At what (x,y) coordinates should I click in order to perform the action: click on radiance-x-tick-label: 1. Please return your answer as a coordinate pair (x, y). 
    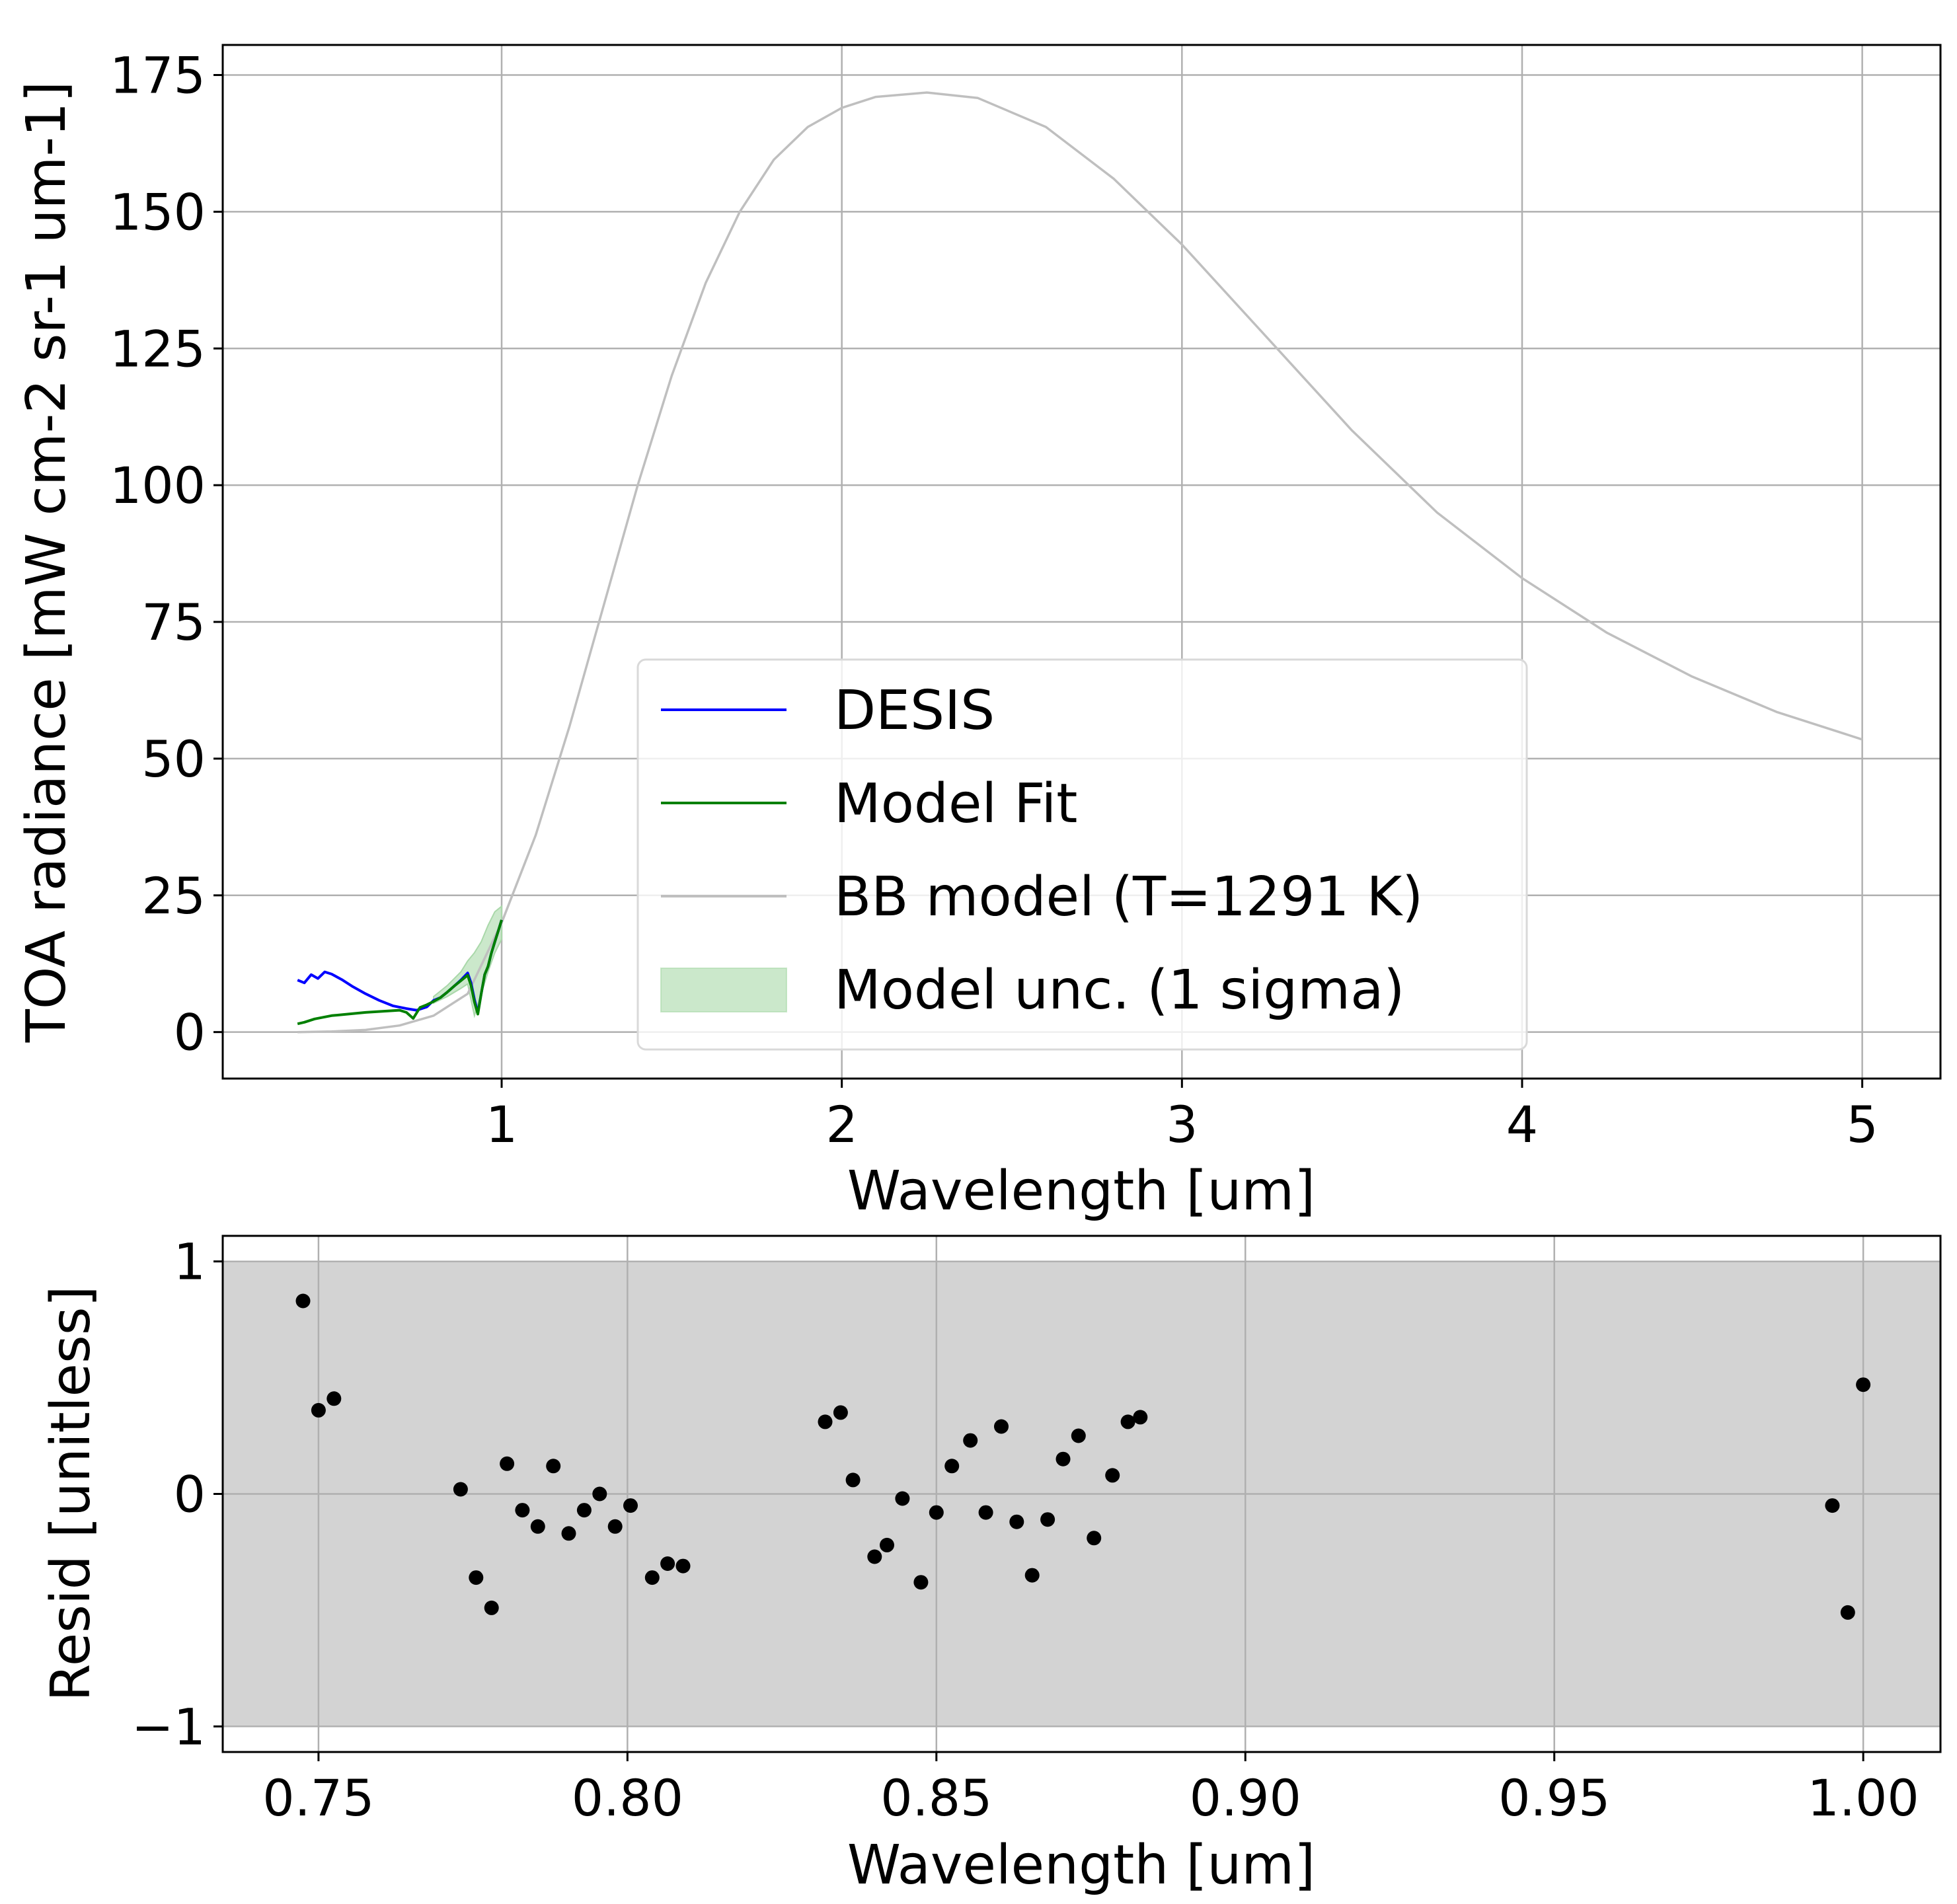
    Looking at the image, I should click on (502, 1124).